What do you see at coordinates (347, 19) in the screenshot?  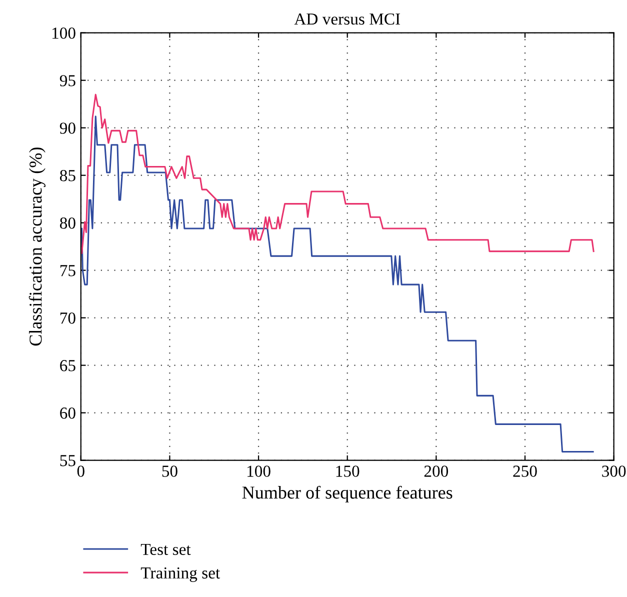 I see `chart-title: AD versus MCI` at bounding box center [347, 19].